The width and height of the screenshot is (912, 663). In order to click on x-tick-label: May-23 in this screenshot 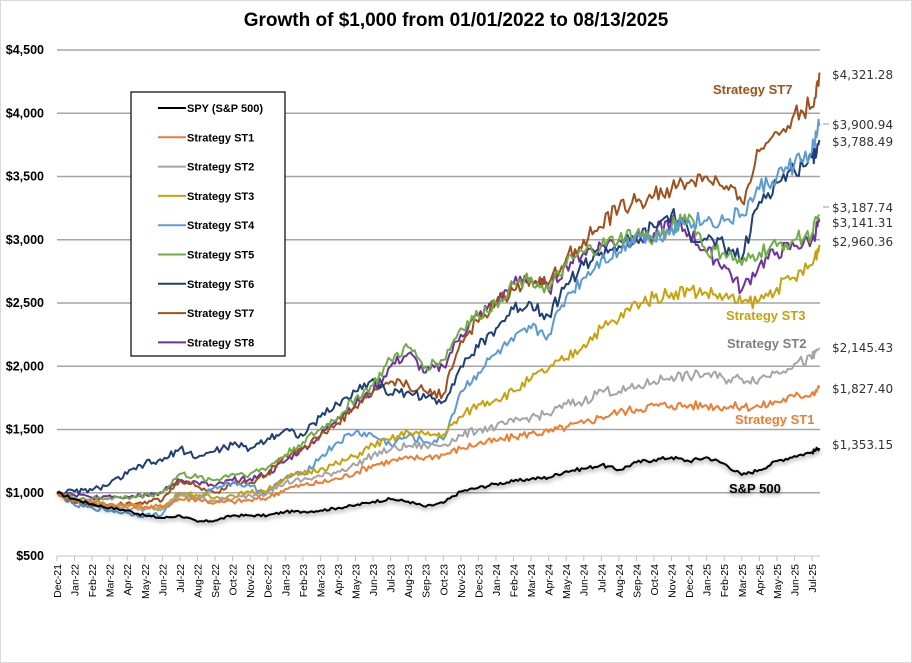, I will do `click(356, 581)`.